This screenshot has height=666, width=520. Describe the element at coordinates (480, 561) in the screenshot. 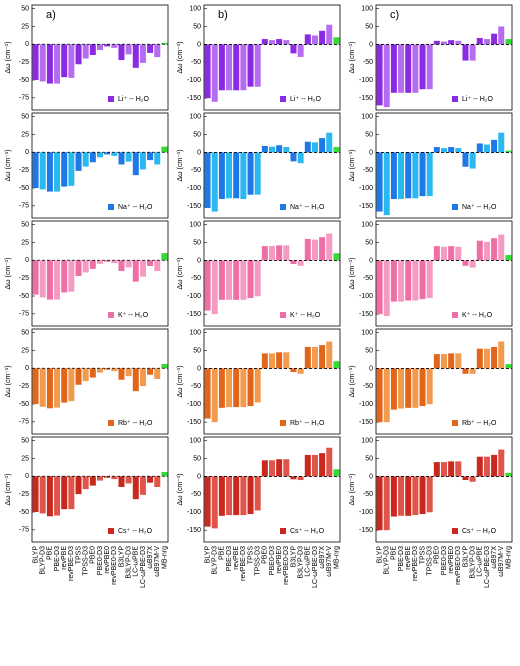

I see `x-tick-label: LC-ωPBE` at that location.